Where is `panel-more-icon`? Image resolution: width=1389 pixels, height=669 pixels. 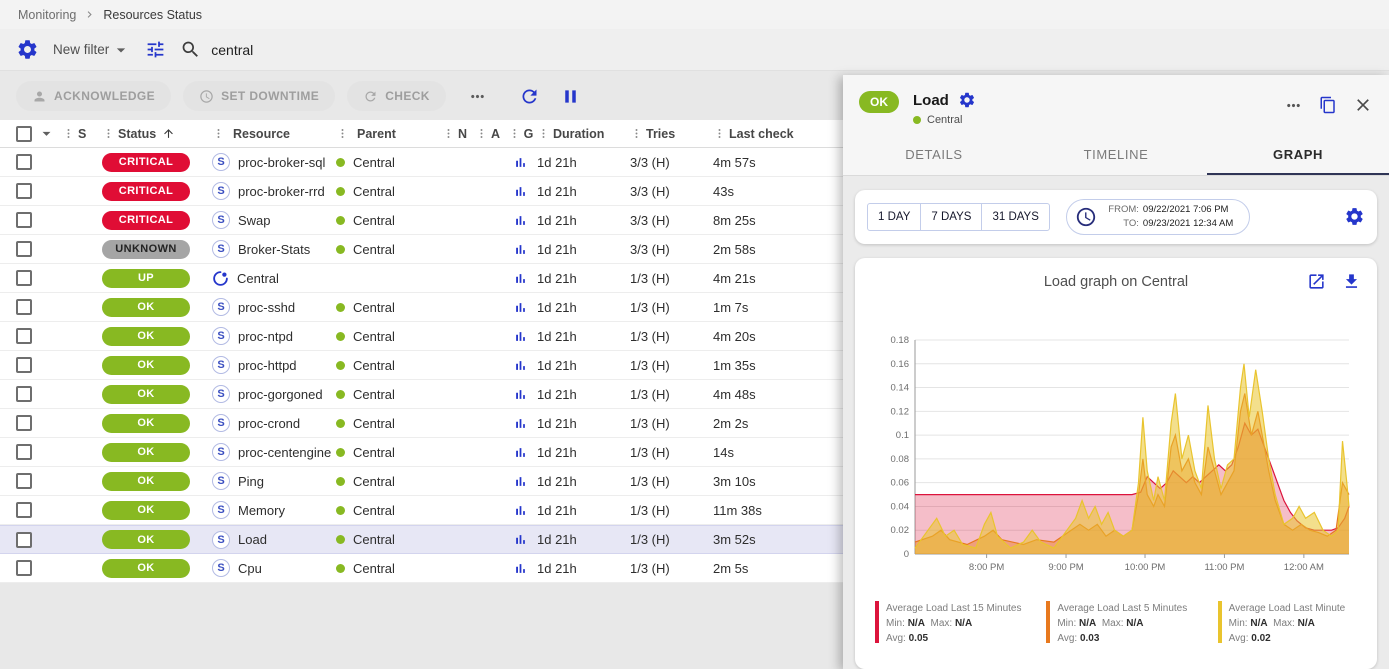
panel-more-icon is located at coordinates (1293, 105).